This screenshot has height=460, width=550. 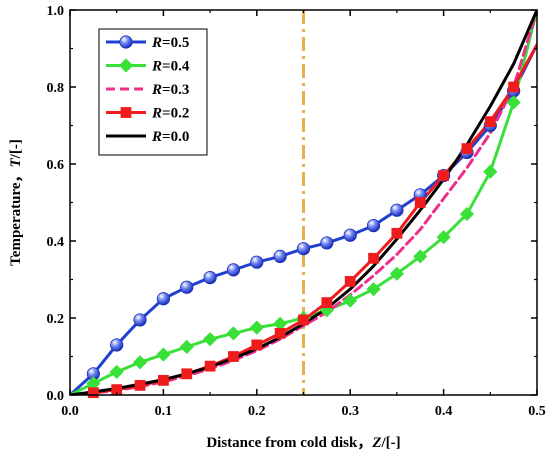 I want to click on legend-label-value: =0.4, so click(x=176, y=67).